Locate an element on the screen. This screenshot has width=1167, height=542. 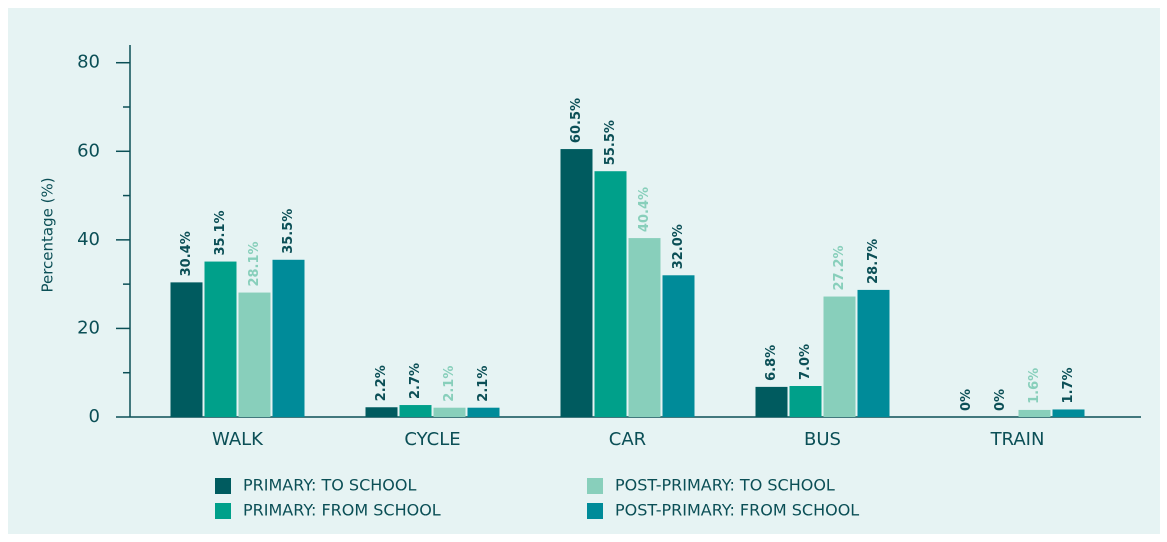
value-label: 55.5% is located at coordinates (610, 142).